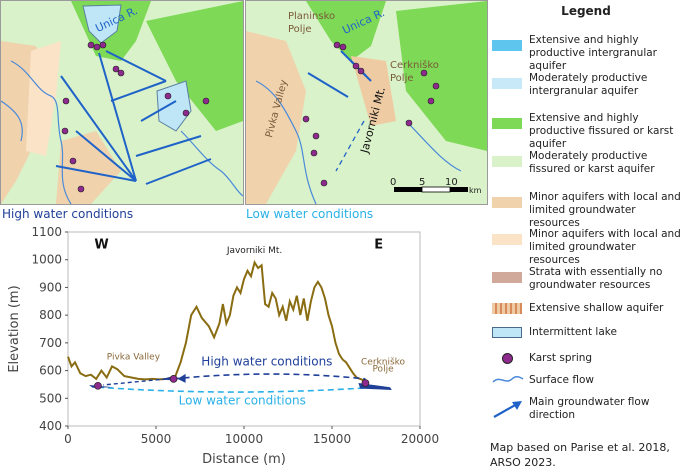 This screenshot has width=685, height=474. I want to click on label-cerknisko-line1: Cerkniško, so click(383, 361).